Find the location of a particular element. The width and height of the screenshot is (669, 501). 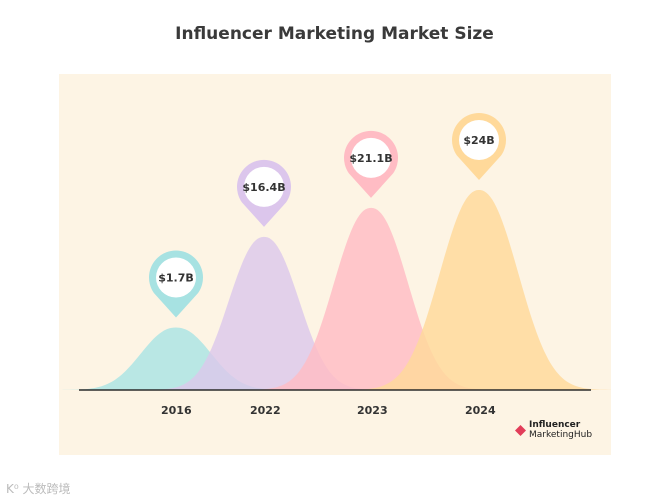

data-label: $1.7B is located at coordinates (176, 278).